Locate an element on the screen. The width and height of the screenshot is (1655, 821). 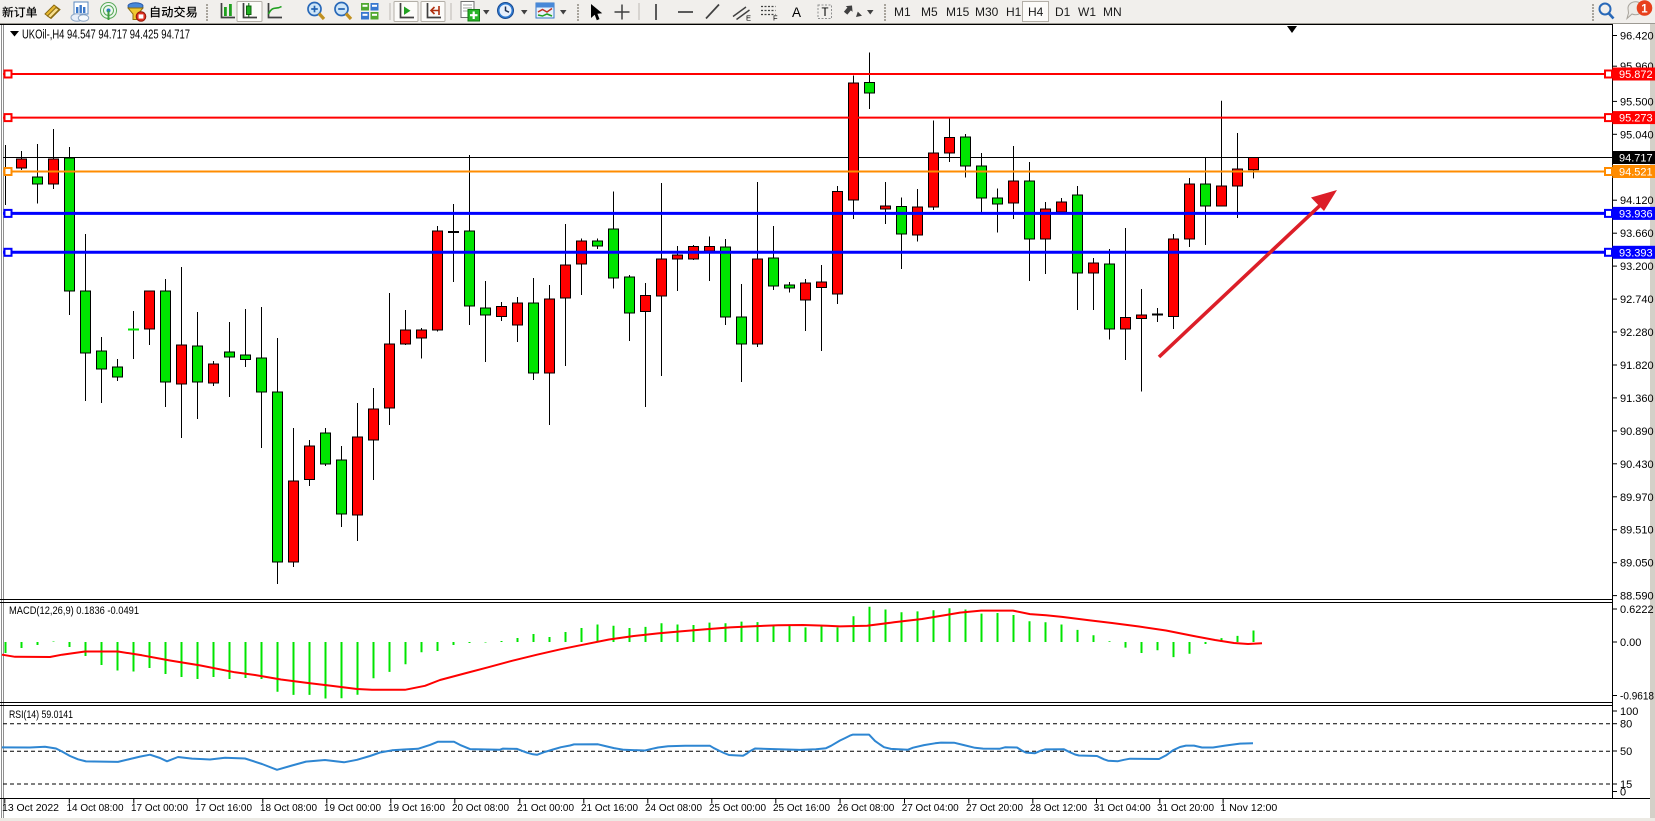
svg-text: 95.273 is located at coordinates (1636, 119).